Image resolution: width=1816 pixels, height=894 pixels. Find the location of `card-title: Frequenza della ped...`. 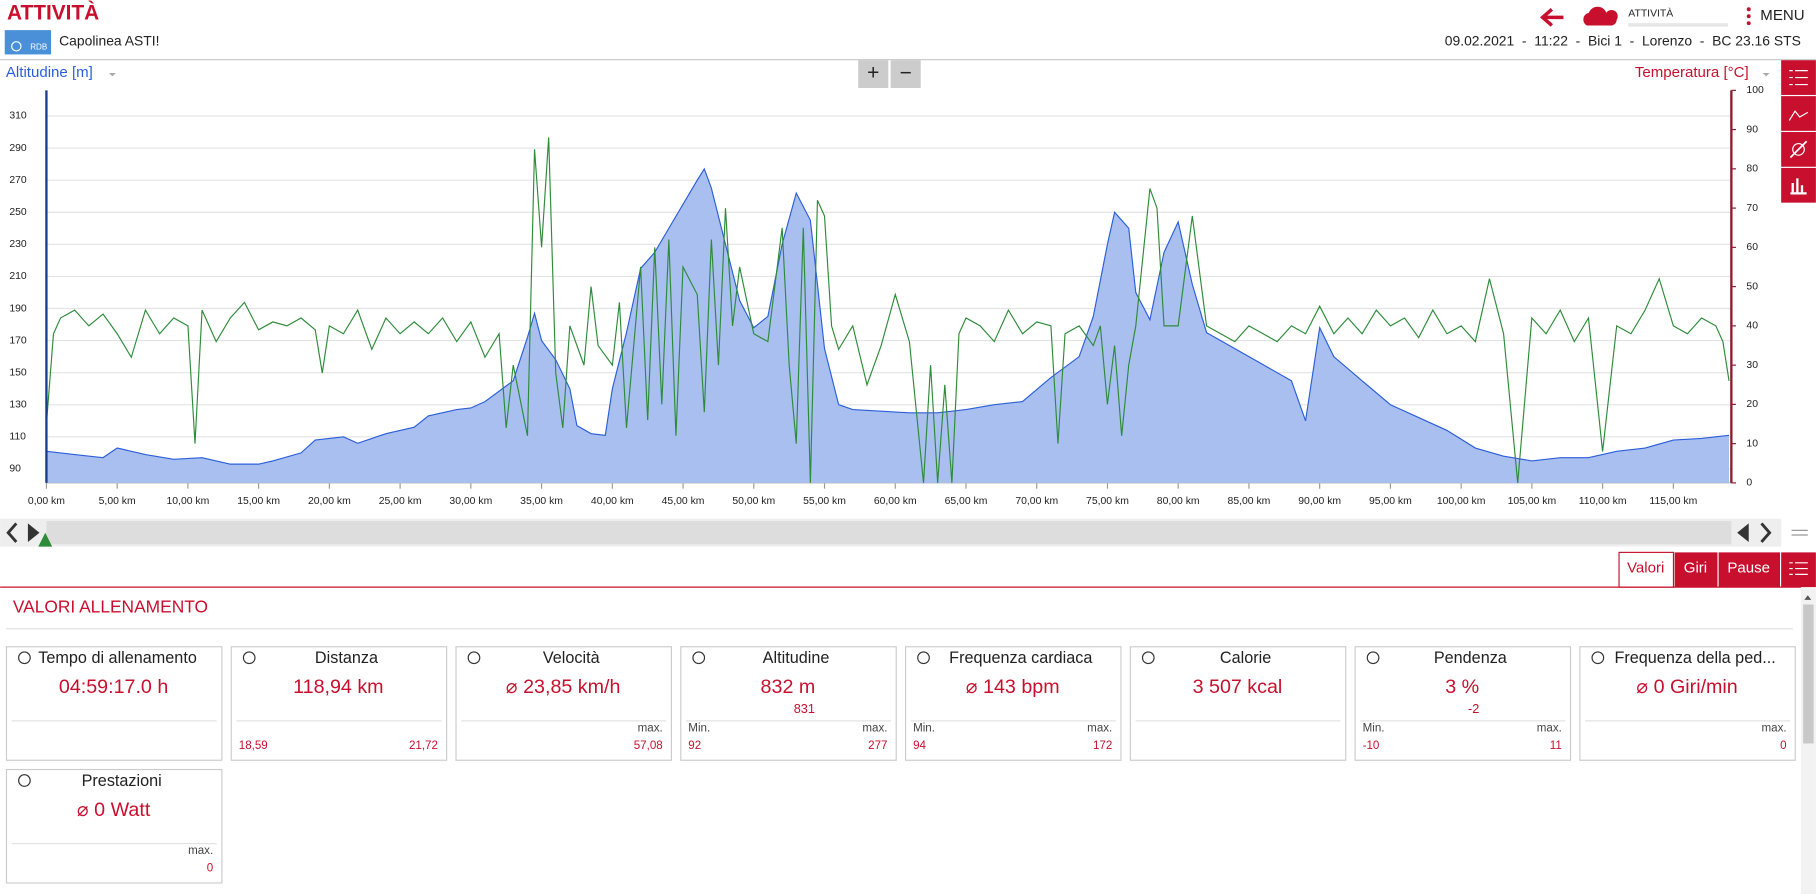

card-title: Frequenza della ped... is located at coordinates (1694, 658).